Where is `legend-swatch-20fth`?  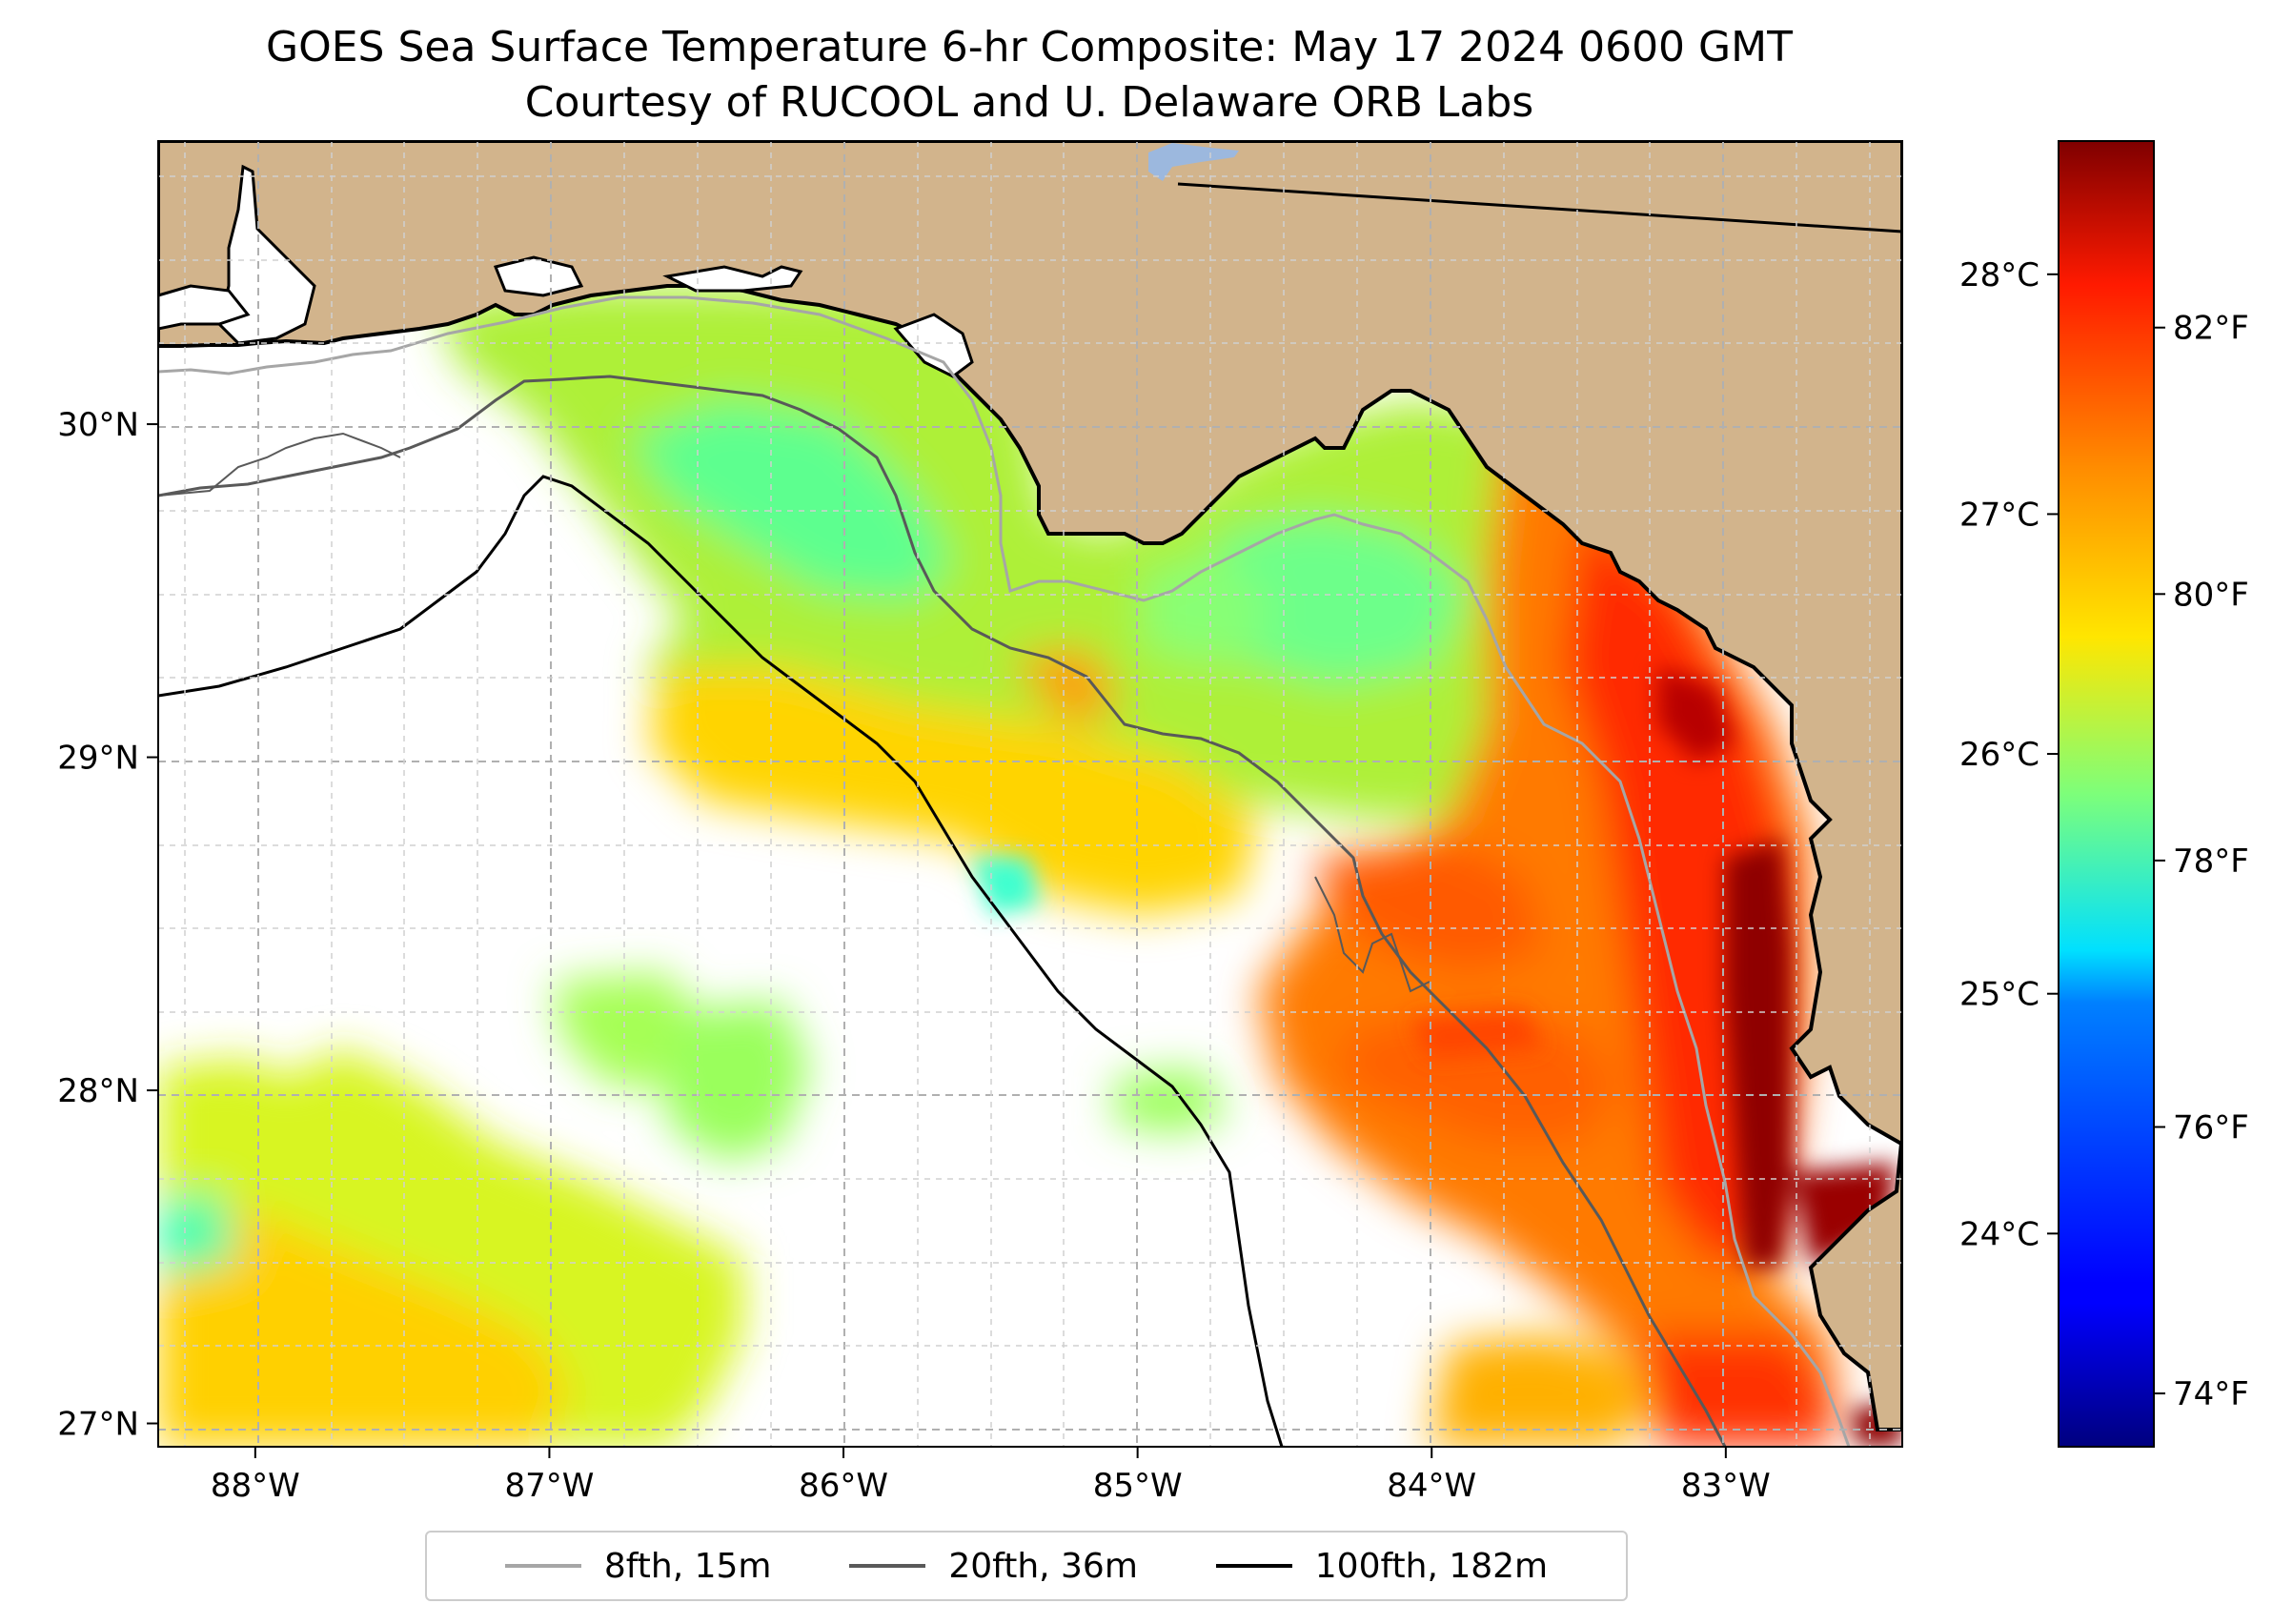
legend-swatch-20fth is located at coordinates (888, 1566).